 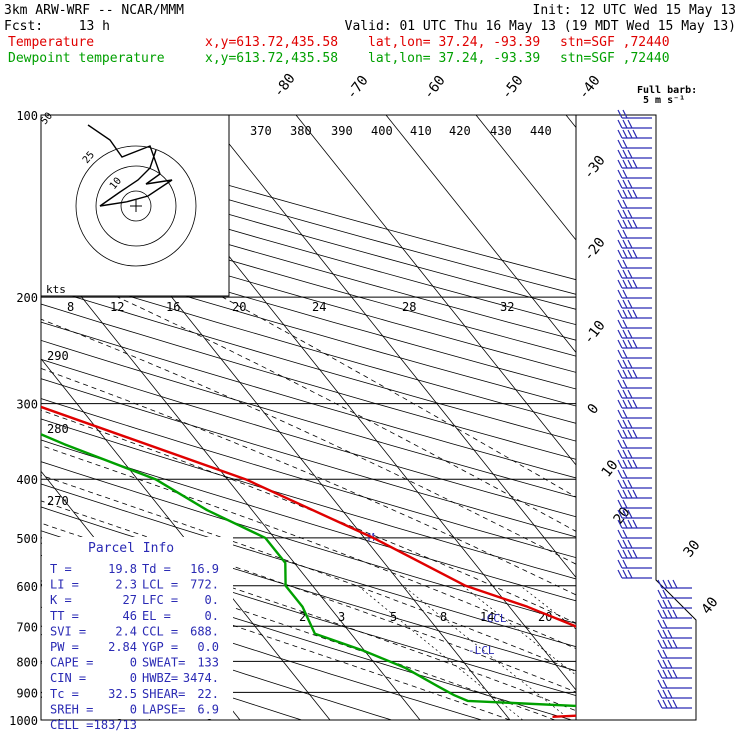 What do you see at coordinates (271, 42) in the screenshot?
I see `legend-temperature-xy: x,y=613.72,435.58` at bounding box center [271, 42].